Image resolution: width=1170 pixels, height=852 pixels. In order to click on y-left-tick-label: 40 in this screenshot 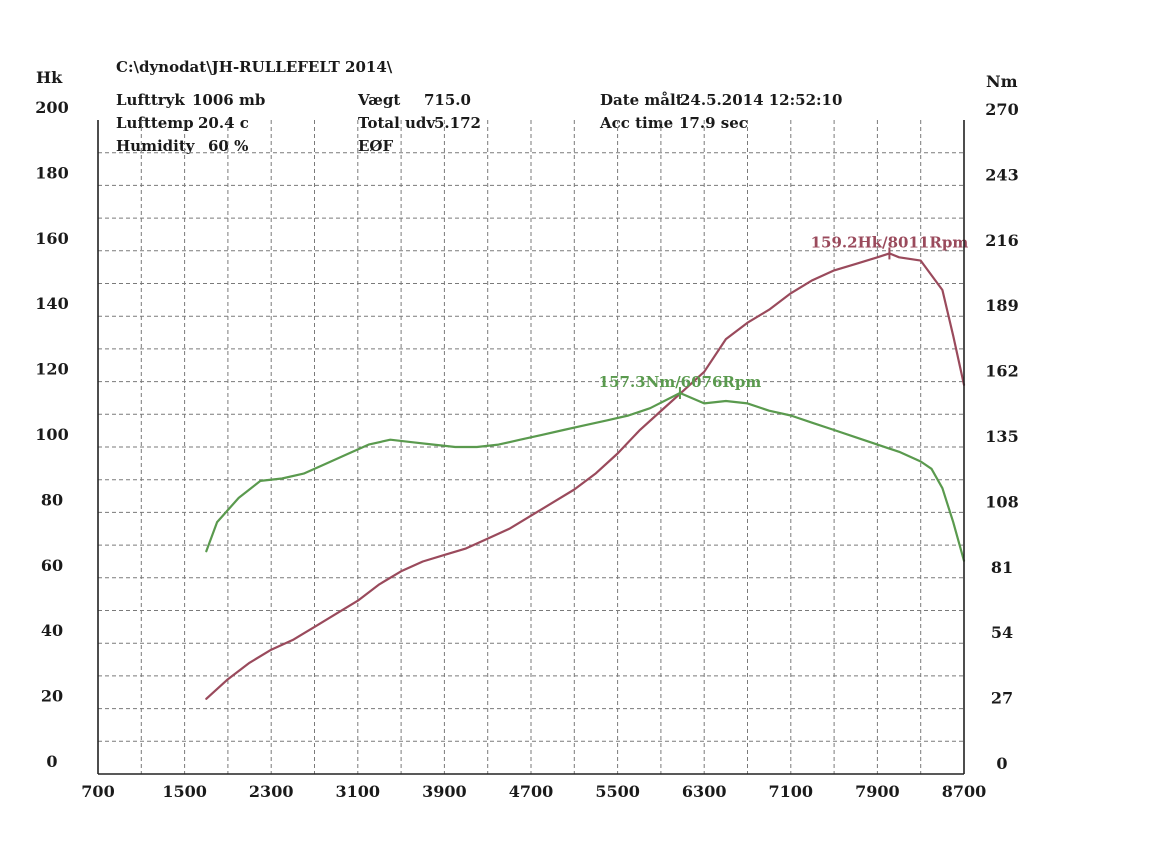, I will do `click(52, 630)`.